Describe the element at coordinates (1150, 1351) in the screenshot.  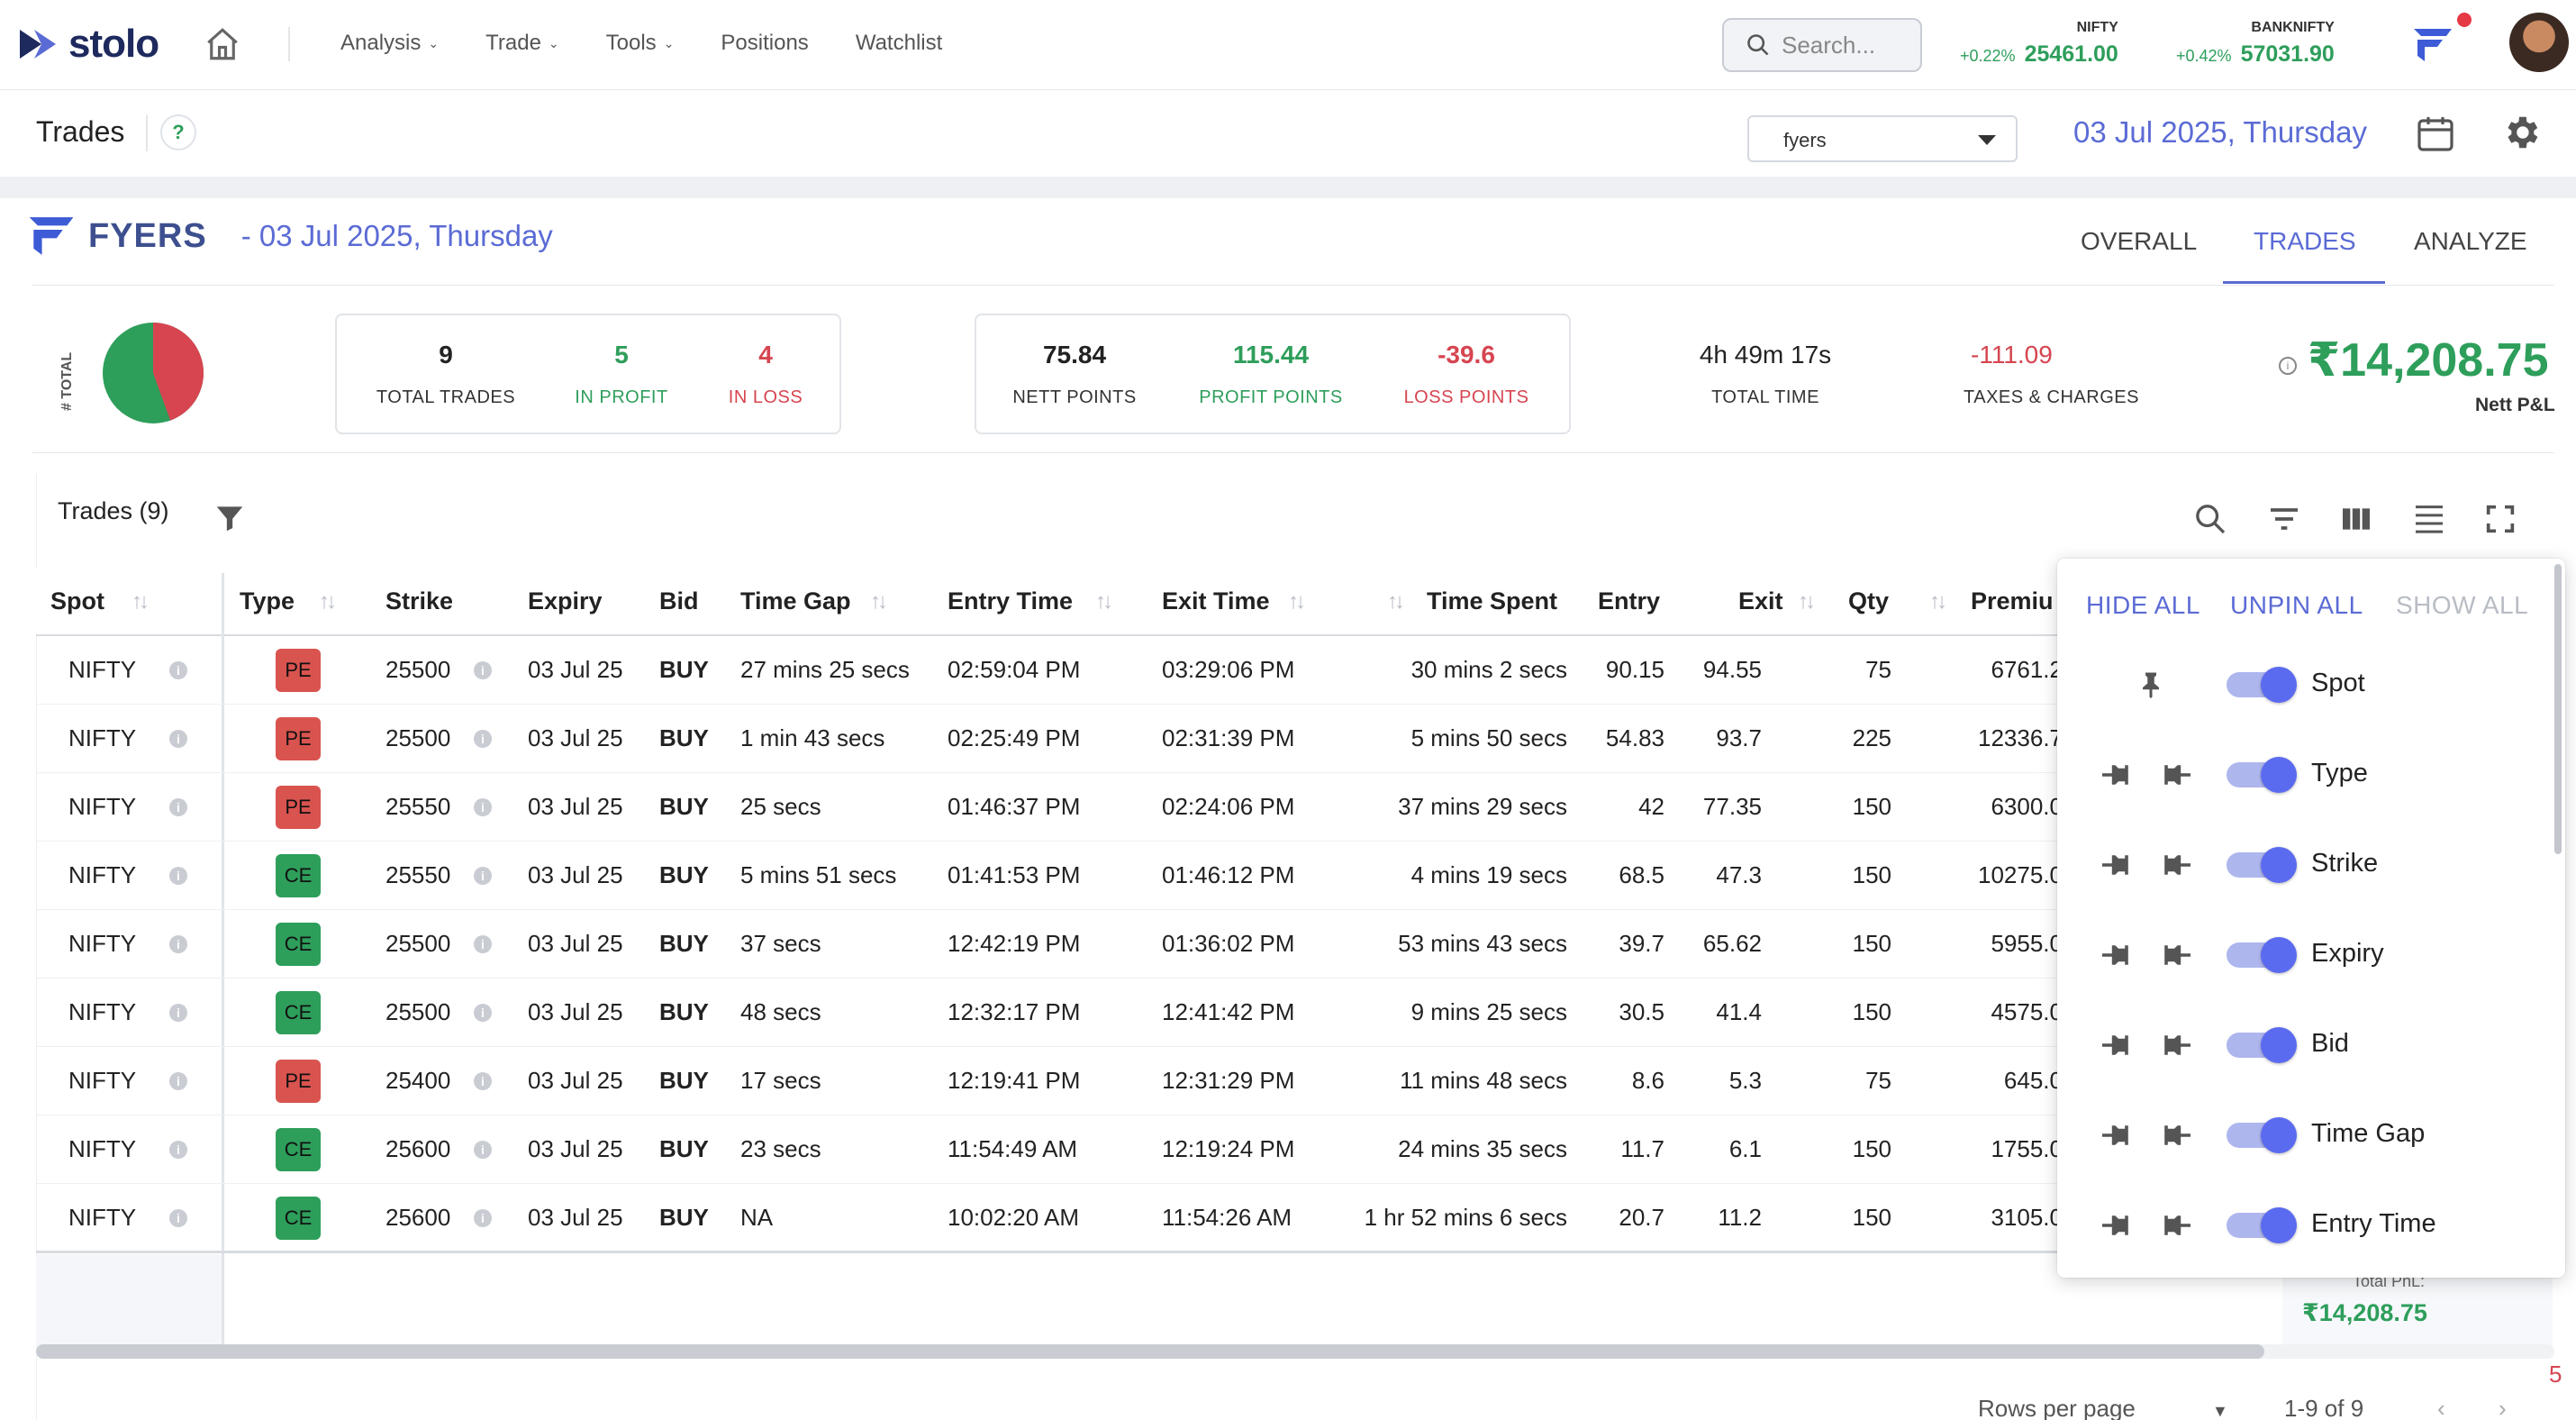
I see `horizontal-scrollbar` at that location.